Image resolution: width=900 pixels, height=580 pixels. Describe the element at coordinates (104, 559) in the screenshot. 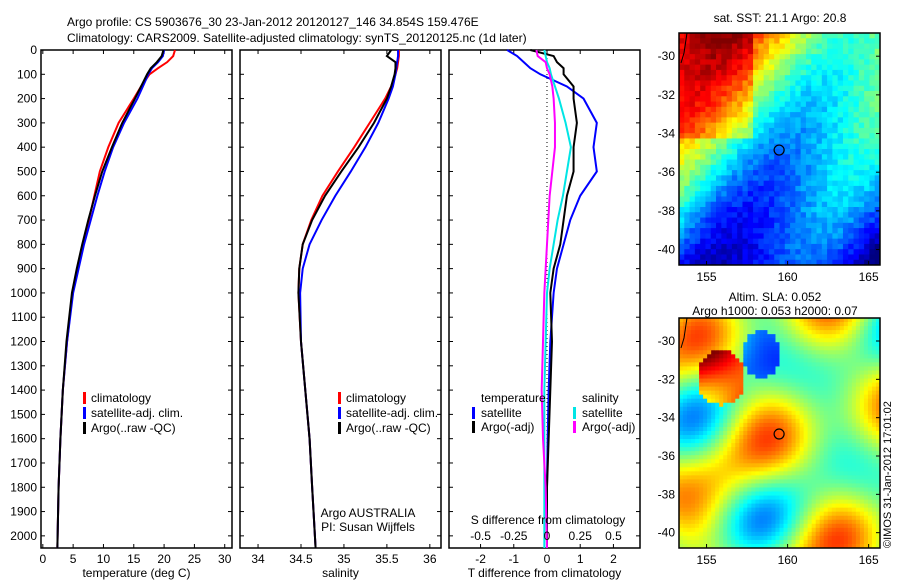

I see `x-tick-label: 10` at that location.